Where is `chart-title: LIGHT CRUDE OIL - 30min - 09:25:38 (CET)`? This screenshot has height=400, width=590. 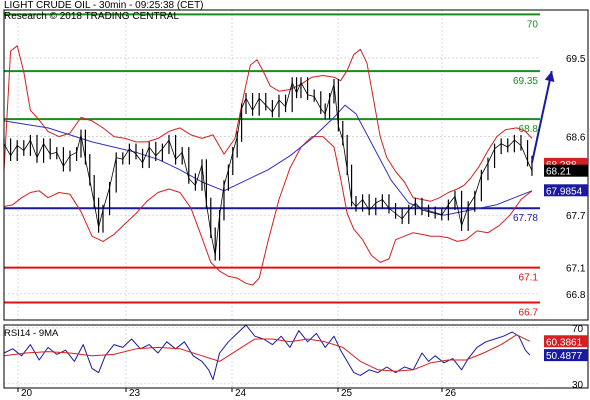 chart-title: LIGHT CRUDE OIL - 30min - 09:25:38 (CET) is located at coordinates (104, 5).